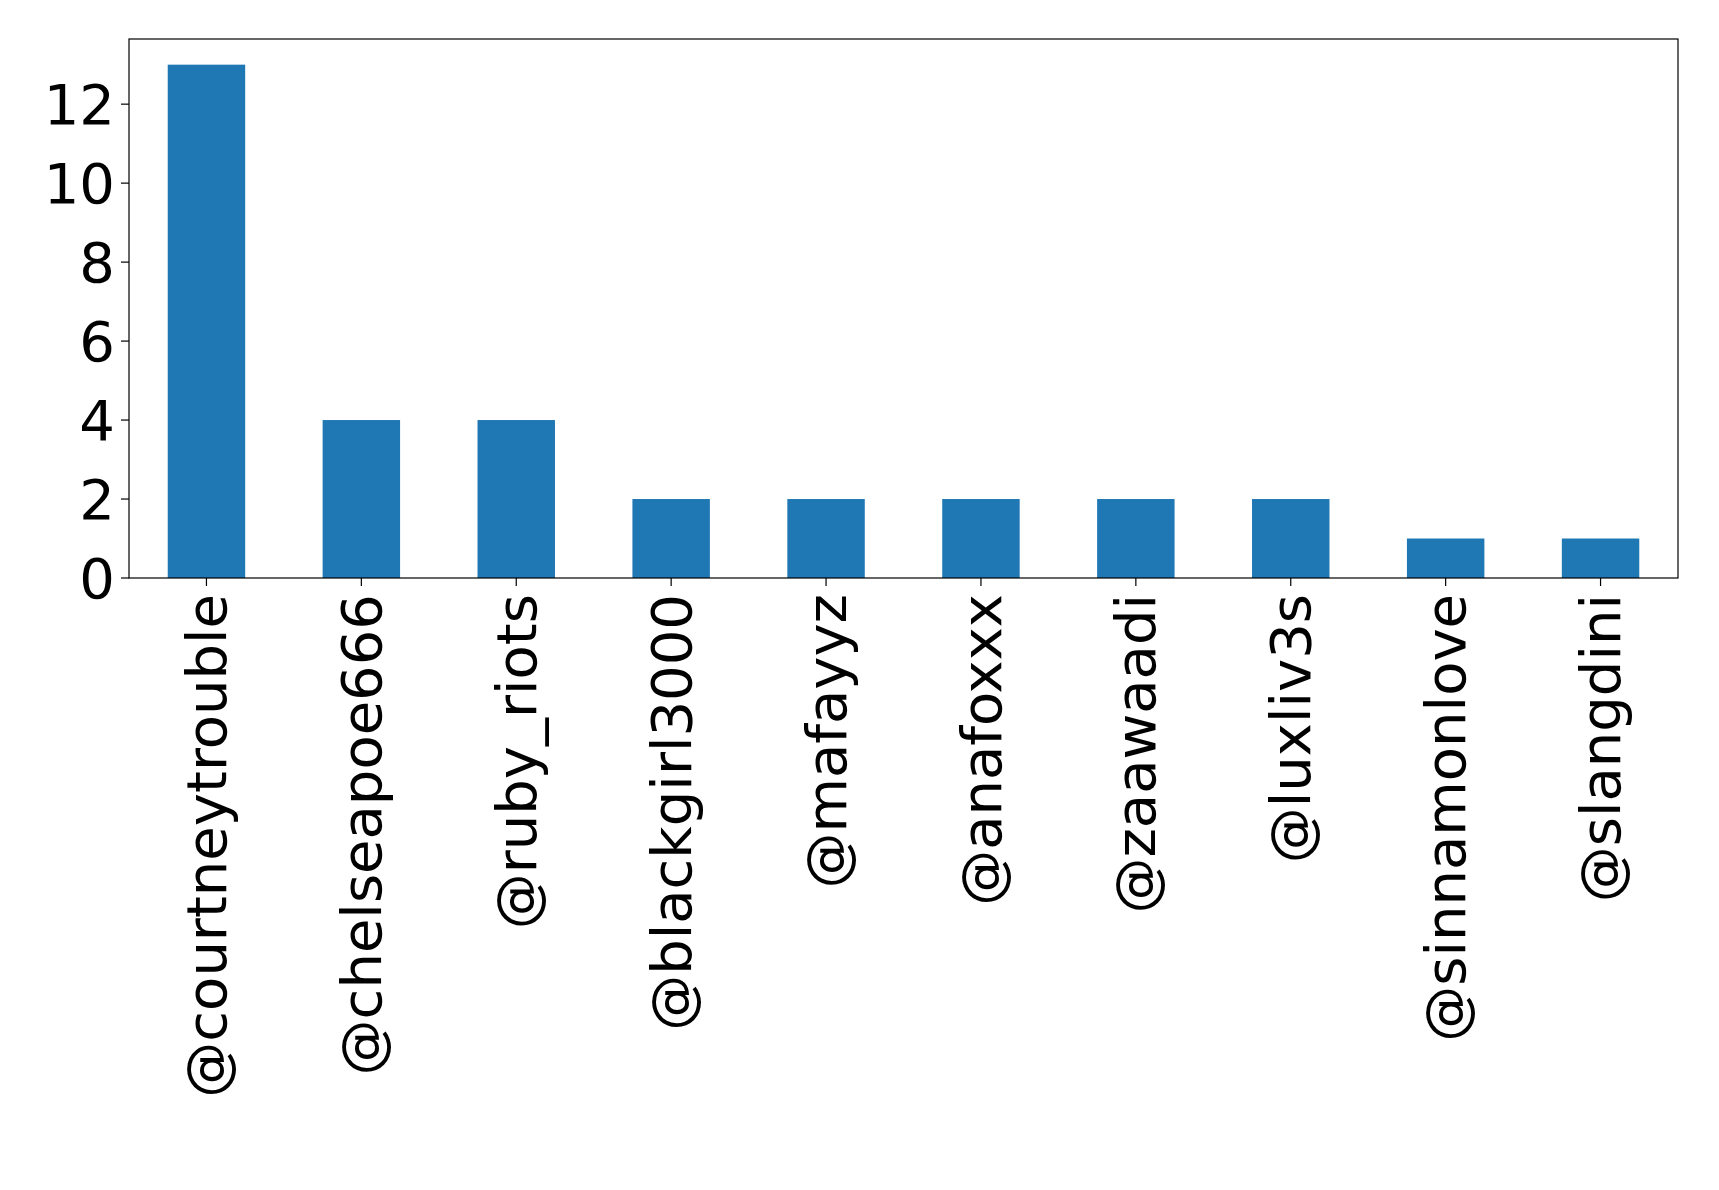 Image resolution: width=1719 pixels, height=1190 pixels. What do you see at coordinates (97, 499) in the screenshot?
I see `y-tick-label: 2` at bounding box center [97, 499].